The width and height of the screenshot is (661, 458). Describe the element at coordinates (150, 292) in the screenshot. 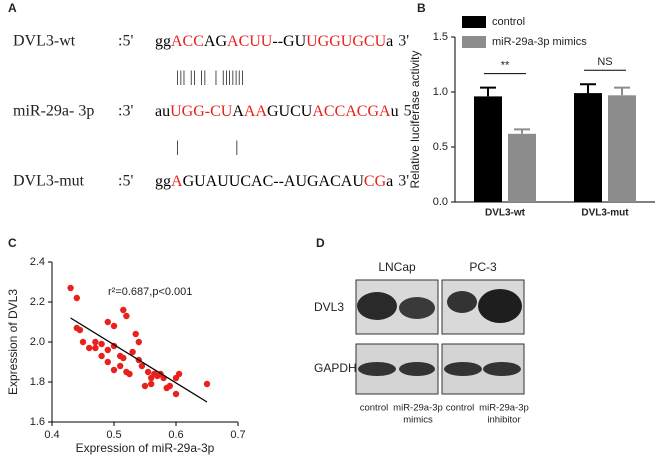

I see `annotation: r²=0.687,p<0.001` at that location.